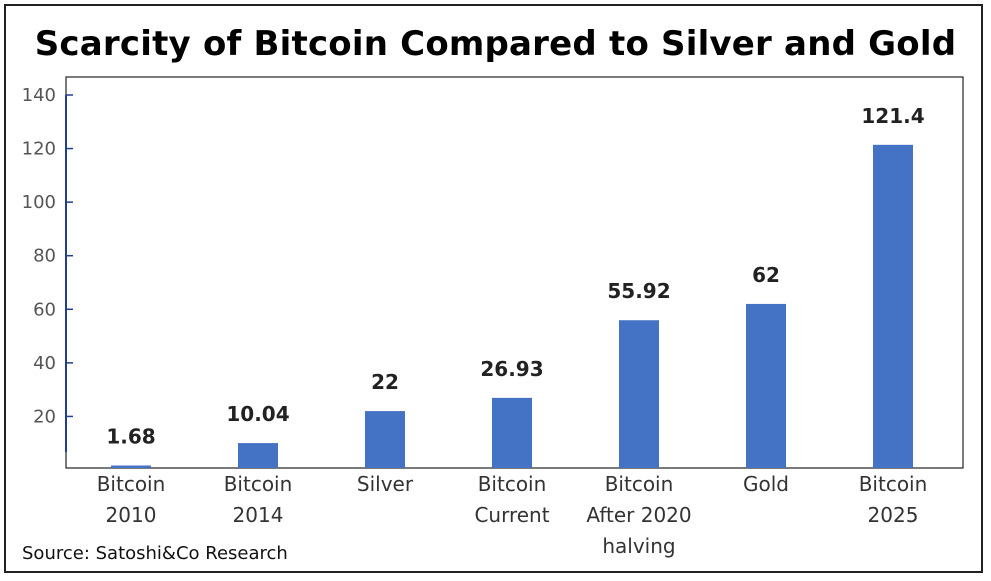  I want to click on data-label: 10.04, so click(257, 414).